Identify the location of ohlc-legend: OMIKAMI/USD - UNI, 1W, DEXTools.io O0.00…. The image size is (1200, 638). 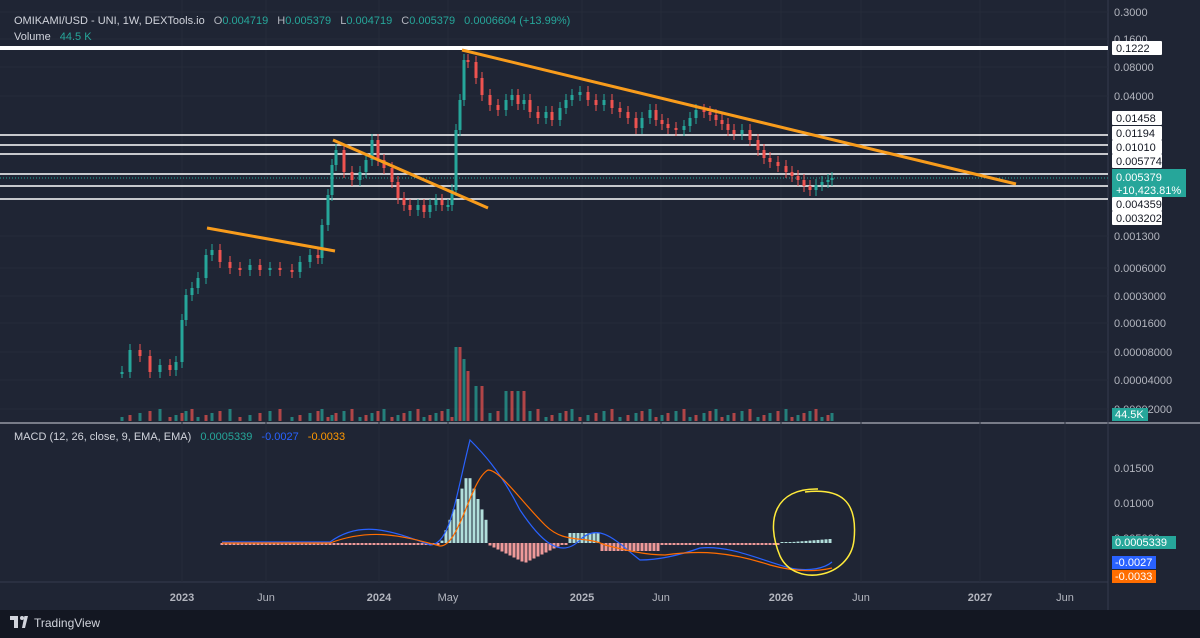
(292, 21).